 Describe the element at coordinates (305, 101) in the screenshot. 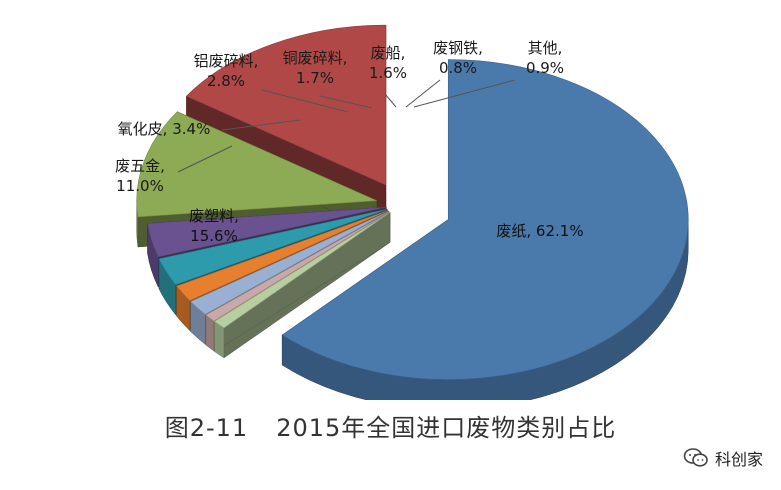

I see `leader-line-铝废碎料` at that location.